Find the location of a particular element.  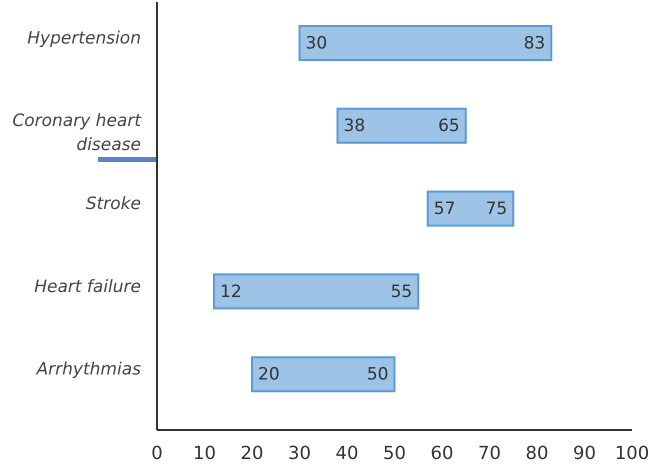

annotation: 12 is located at coordinates (231, 292).